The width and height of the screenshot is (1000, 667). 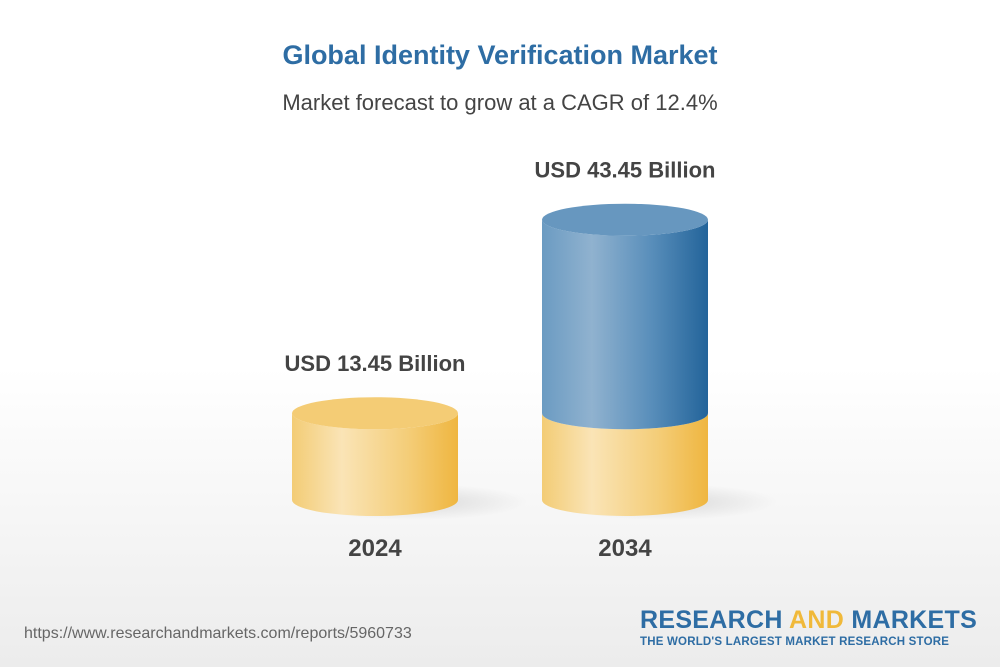 I want to click on cylinder-body-2024, so click(x=375, y=464).